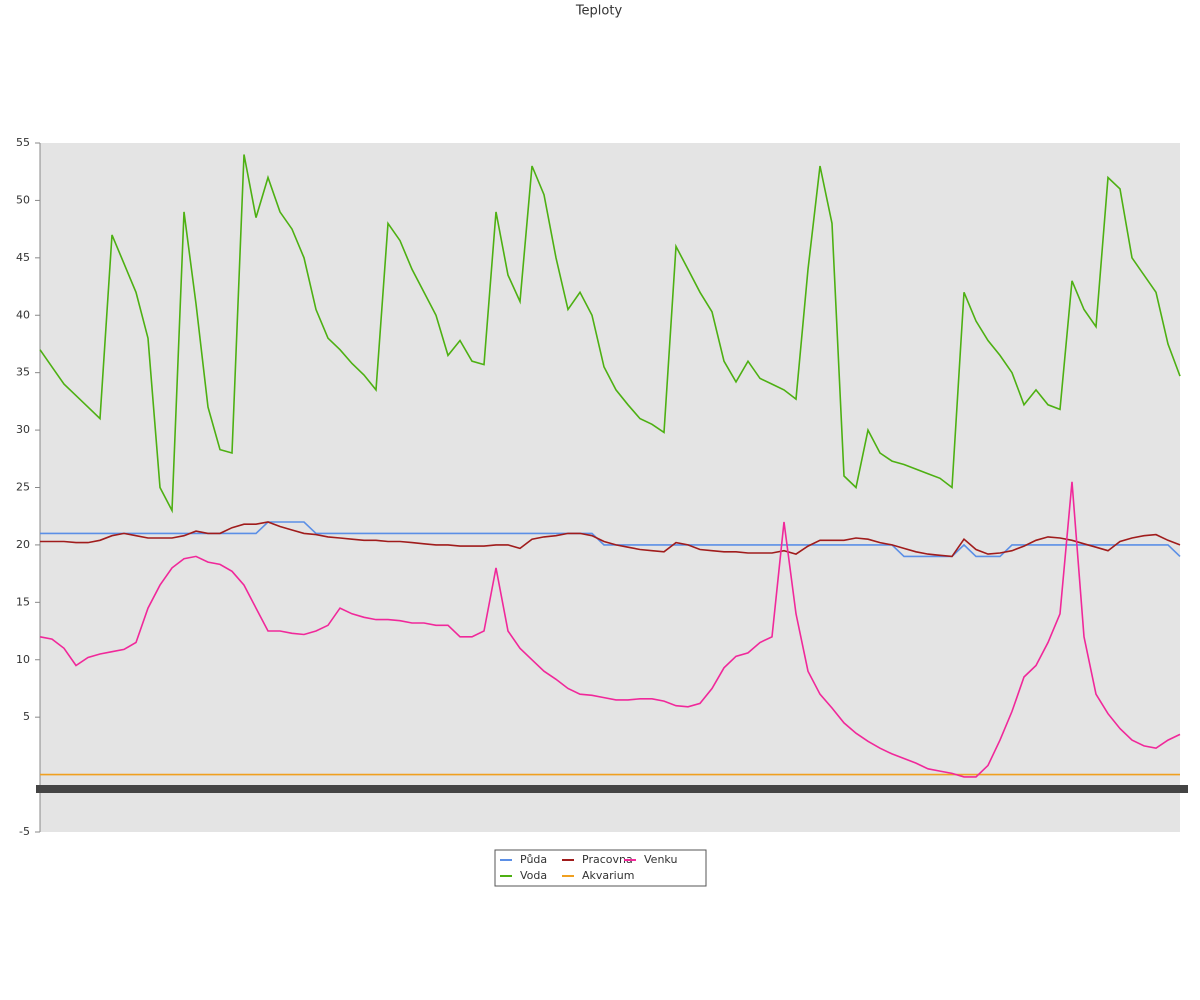 This screenshot has height=1000, width=1200. What do you see at coordinates (660, 859) in the screenshot?
I see `legend-label: Venku` at bounding box center [660, 859].